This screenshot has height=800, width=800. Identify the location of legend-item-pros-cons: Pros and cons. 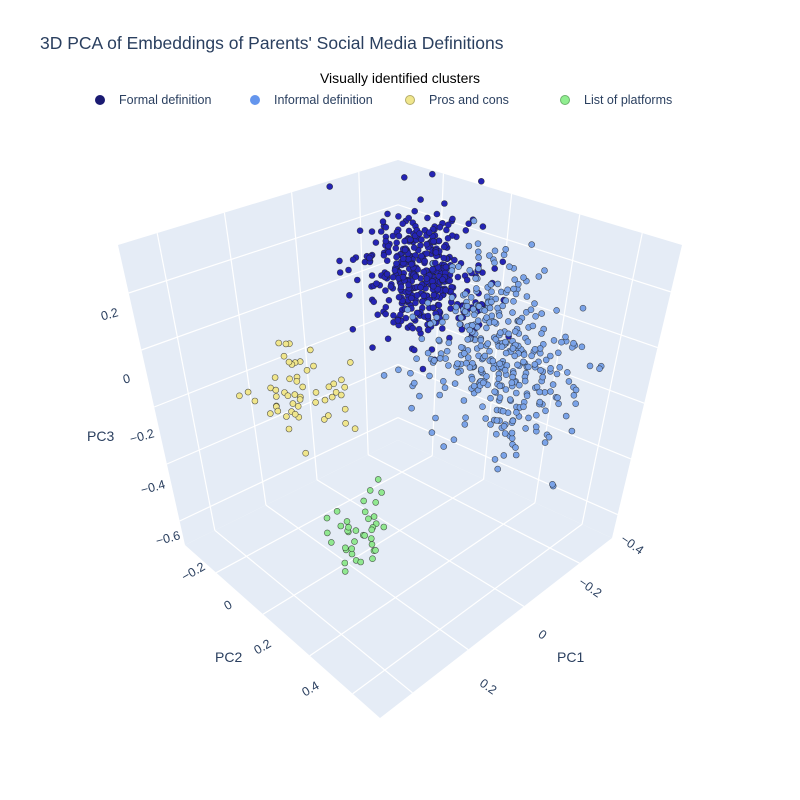
(457, 100).